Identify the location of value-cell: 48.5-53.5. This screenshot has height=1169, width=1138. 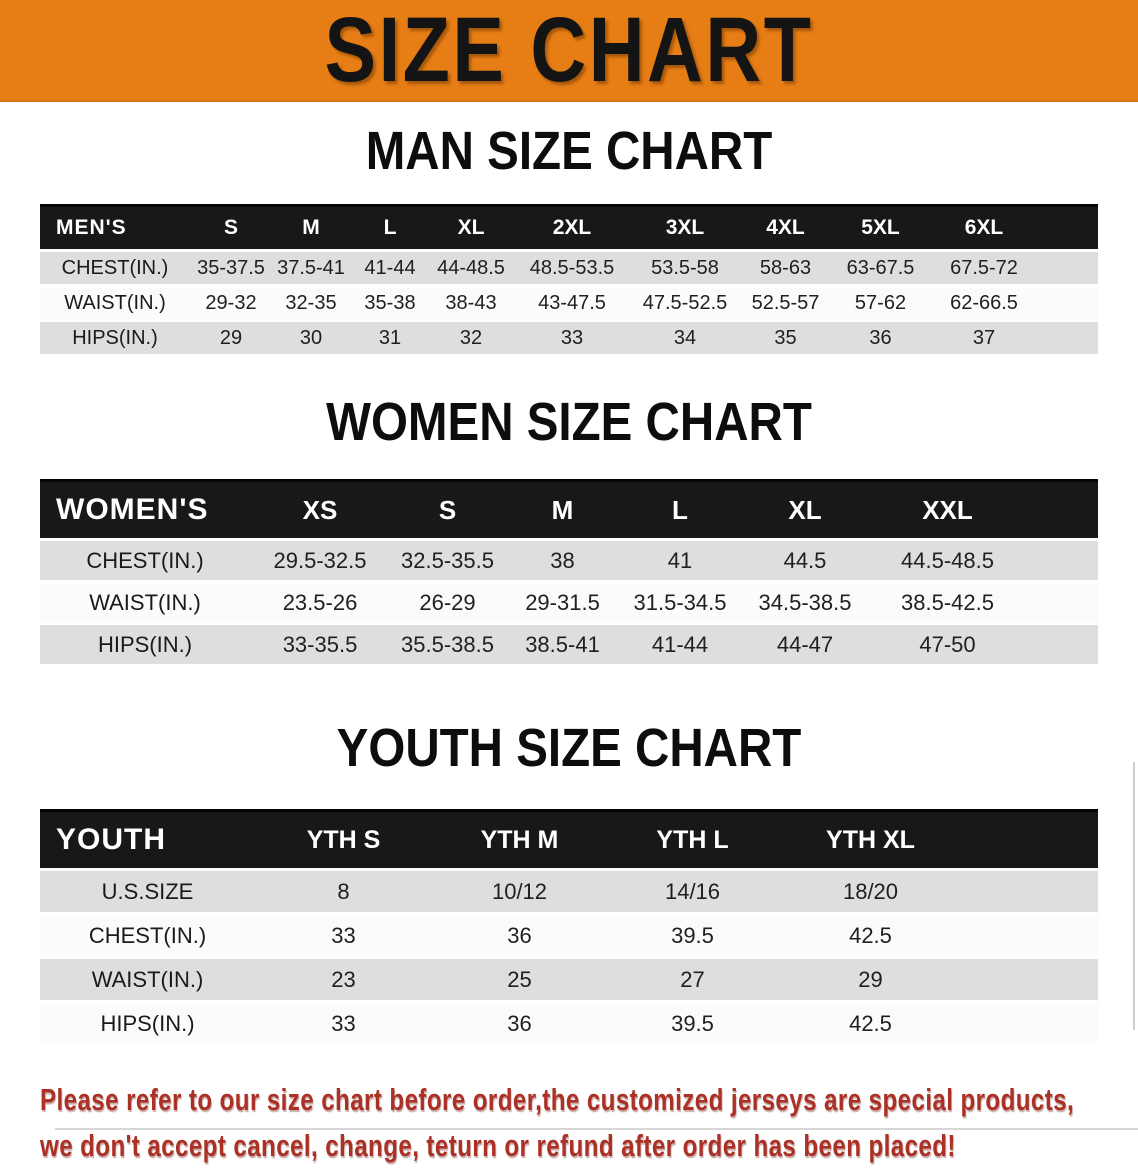
(572, 269).